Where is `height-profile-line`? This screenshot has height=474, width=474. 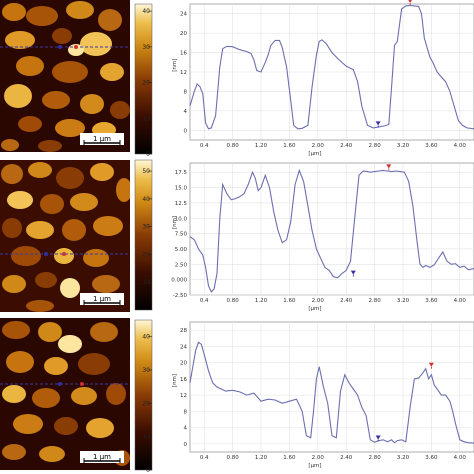 height-profile-line is located at coordinates (331, 392).